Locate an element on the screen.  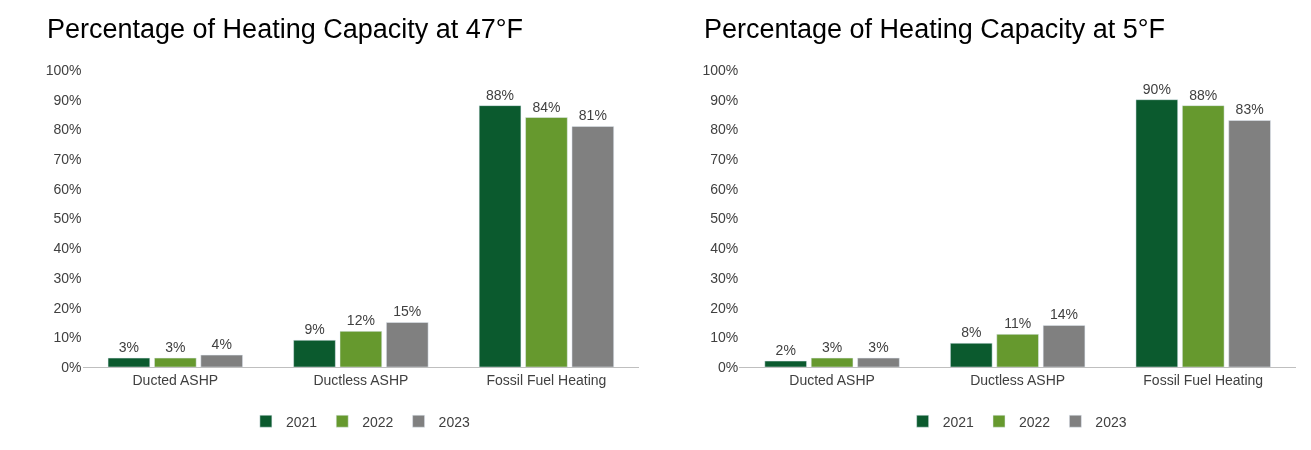
chart-title: Percentage of Heating Capacity at 5°F is located at coordinates (935, 29).